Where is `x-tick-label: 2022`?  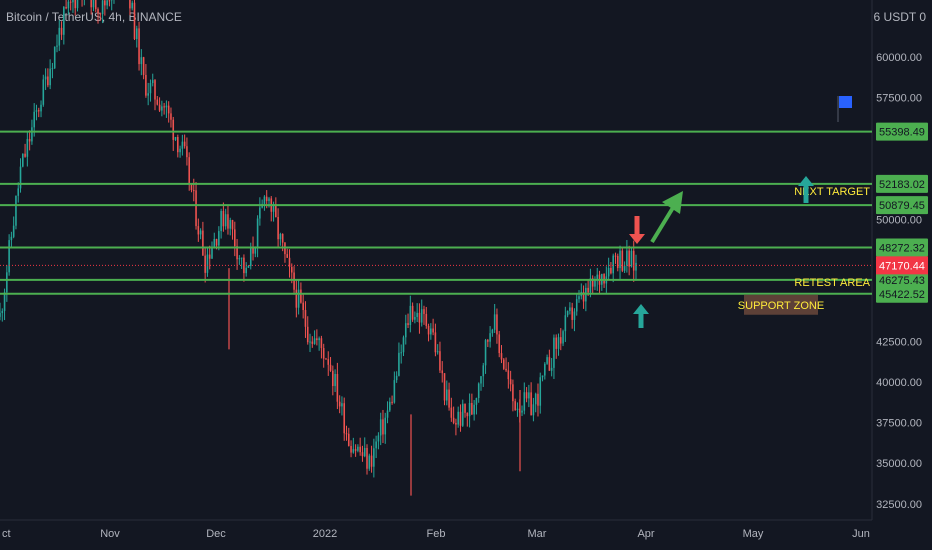 x-tick-label: 2022 is located at coordinates (325, 534).